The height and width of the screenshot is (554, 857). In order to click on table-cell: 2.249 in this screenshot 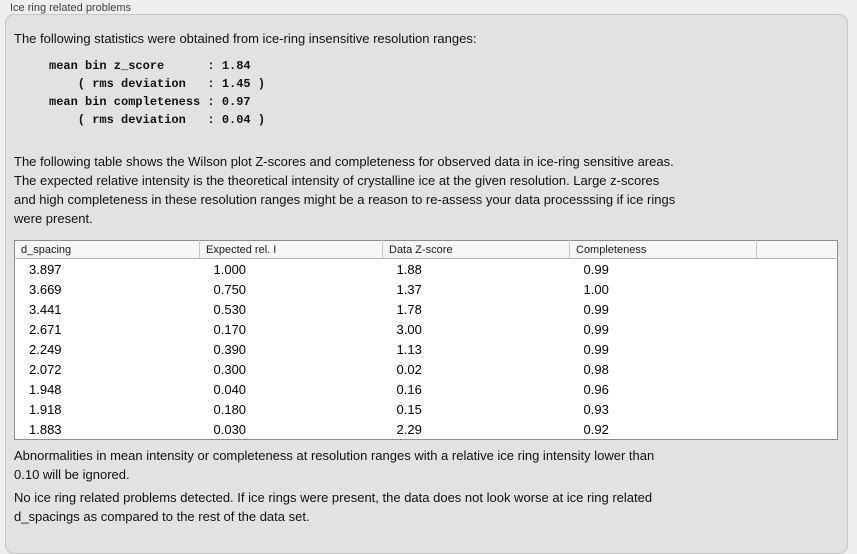, I will do `click(45, 349)`.